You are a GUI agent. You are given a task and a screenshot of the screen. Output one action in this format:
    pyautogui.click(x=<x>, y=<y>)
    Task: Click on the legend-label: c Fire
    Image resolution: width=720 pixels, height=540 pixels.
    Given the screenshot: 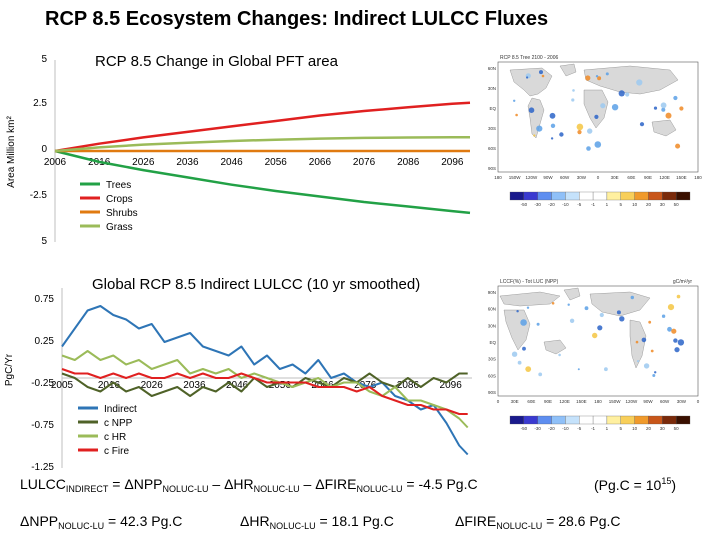 What is the action you would take?
    pyautogui.click(x=116, y=451)
    